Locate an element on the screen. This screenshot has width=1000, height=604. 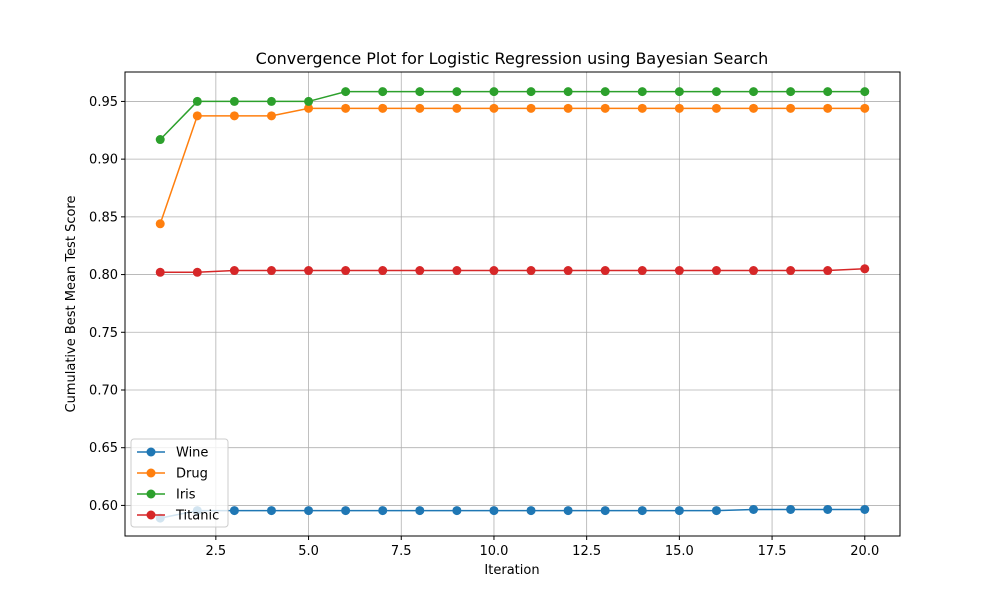
x-tick-label: 12.5 is located at coordinates (586, 551).